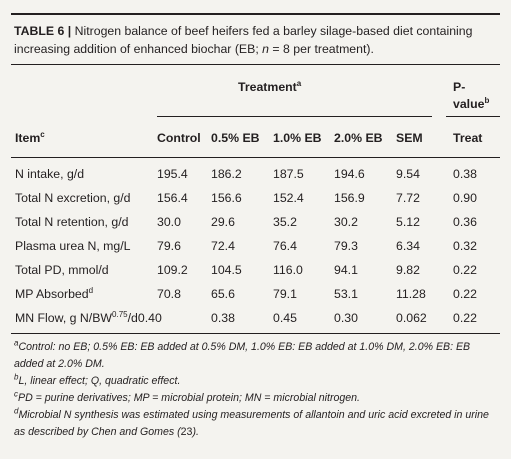 Image resolution: width=511 pixels, height=459 pixels. I want to click on p-value-span-rule, so click(473, 116).